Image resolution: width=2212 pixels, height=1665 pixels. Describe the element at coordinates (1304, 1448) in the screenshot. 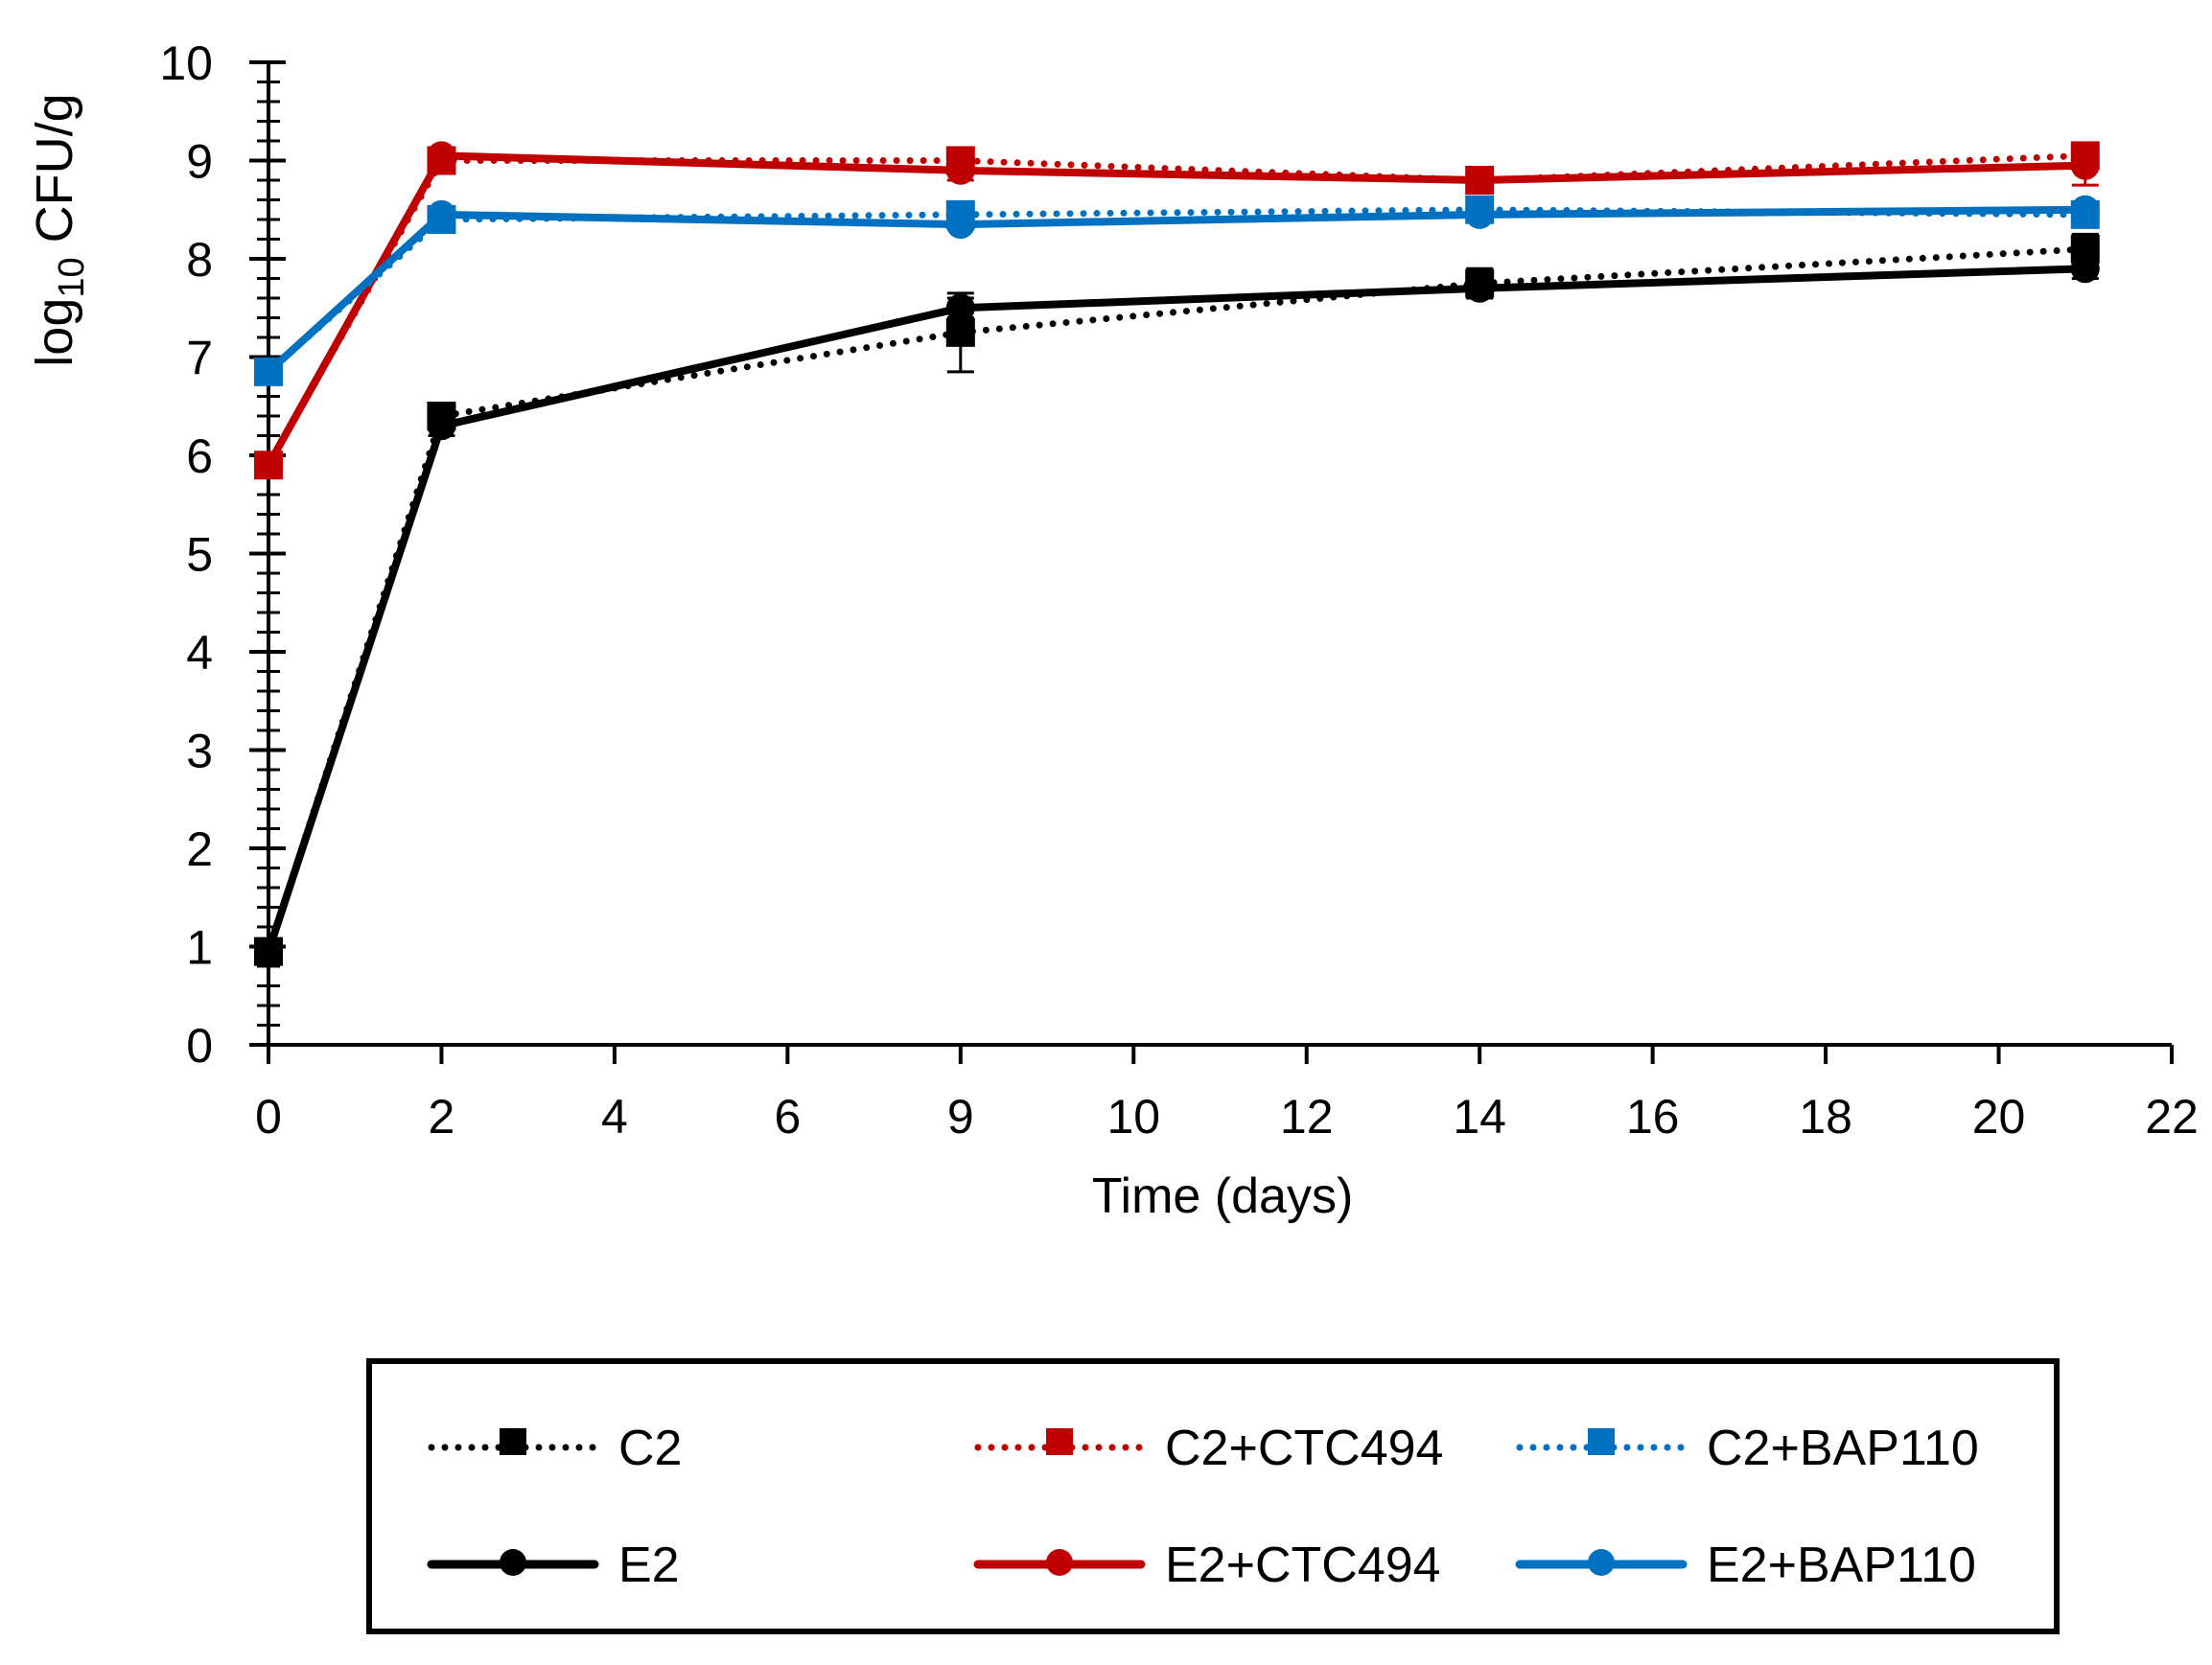

I see `legend-label: C2+CTC494` at that location.